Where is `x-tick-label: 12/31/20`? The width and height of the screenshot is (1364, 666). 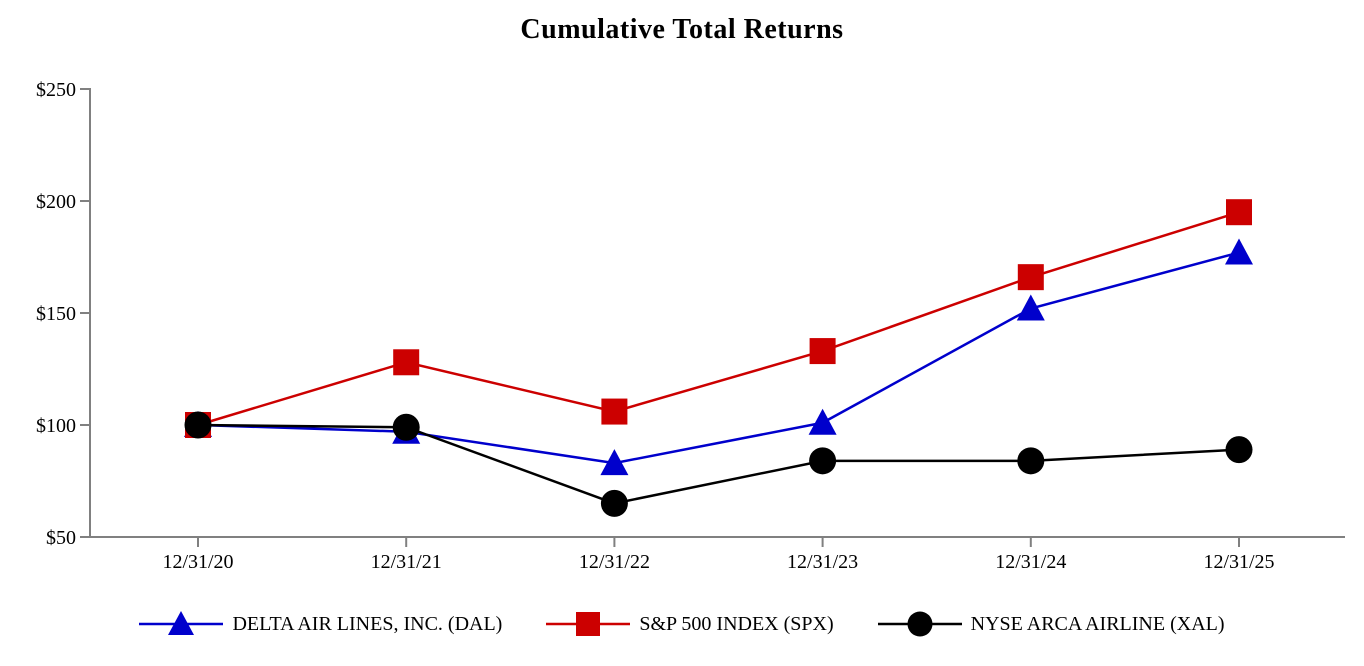
x-tick-label: 12/31/20 is located at coordinates (197, 562).